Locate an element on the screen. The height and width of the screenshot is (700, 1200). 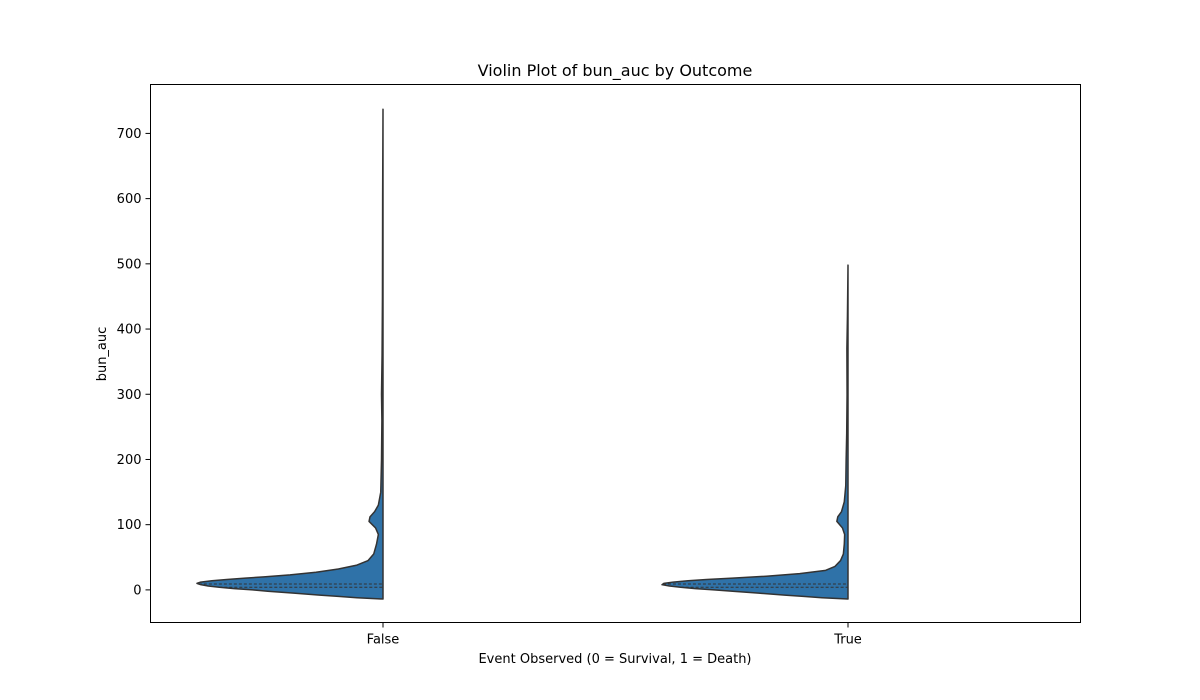
x-axis-label: Event Observed (0 = Survival, 1 = Death) is located at coordinates (614, 659).